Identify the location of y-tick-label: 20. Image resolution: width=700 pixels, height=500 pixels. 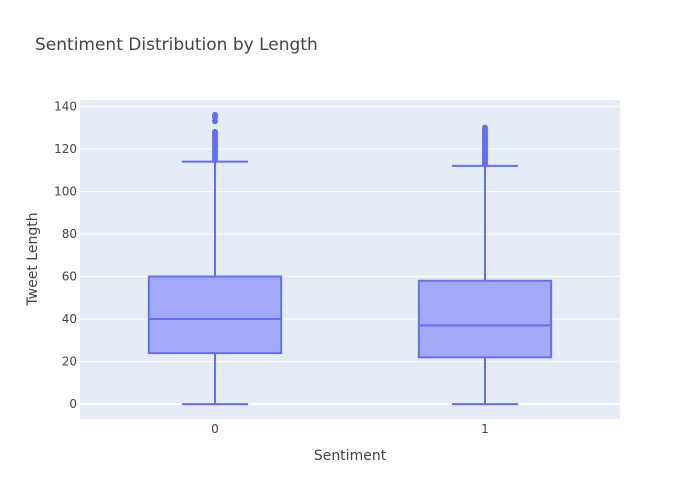
(69, 362).